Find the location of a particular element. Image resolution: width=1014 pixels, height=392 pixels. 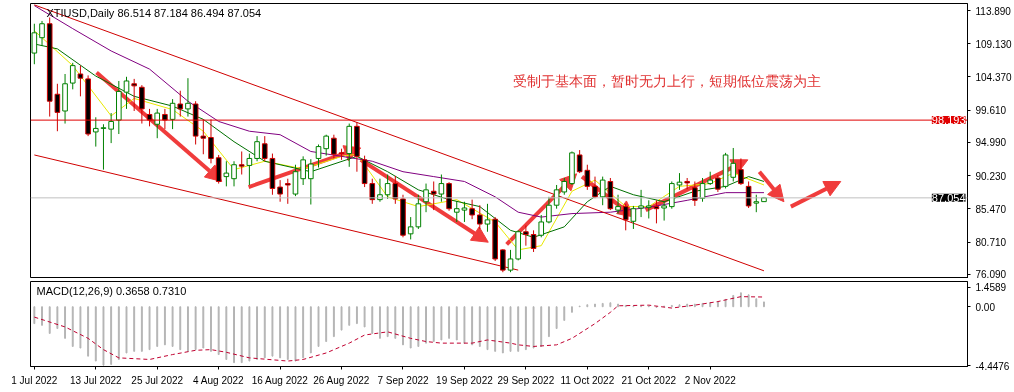

y-tick-label: 94.990 is located at coordinates (991, 143).